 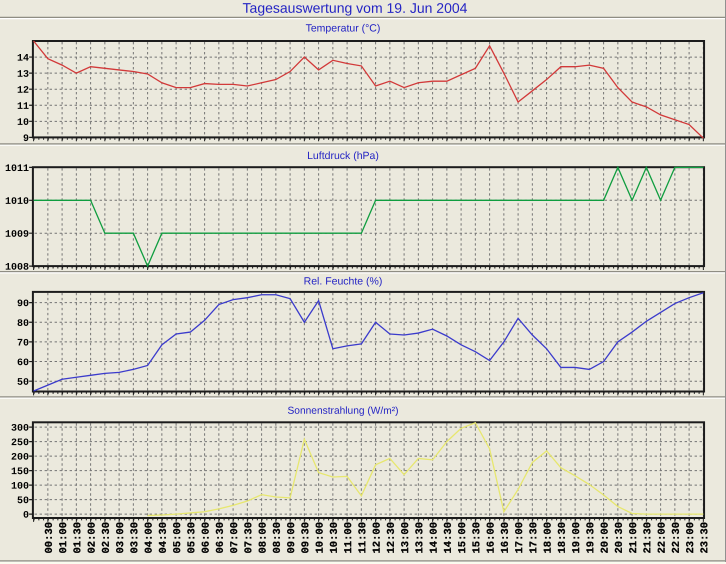 I want to click on svg-text:Tagesauswertung vom 19. Jun 20: Tagesauswertung vom 19. Jun 2004, so click(x=355, y=8).